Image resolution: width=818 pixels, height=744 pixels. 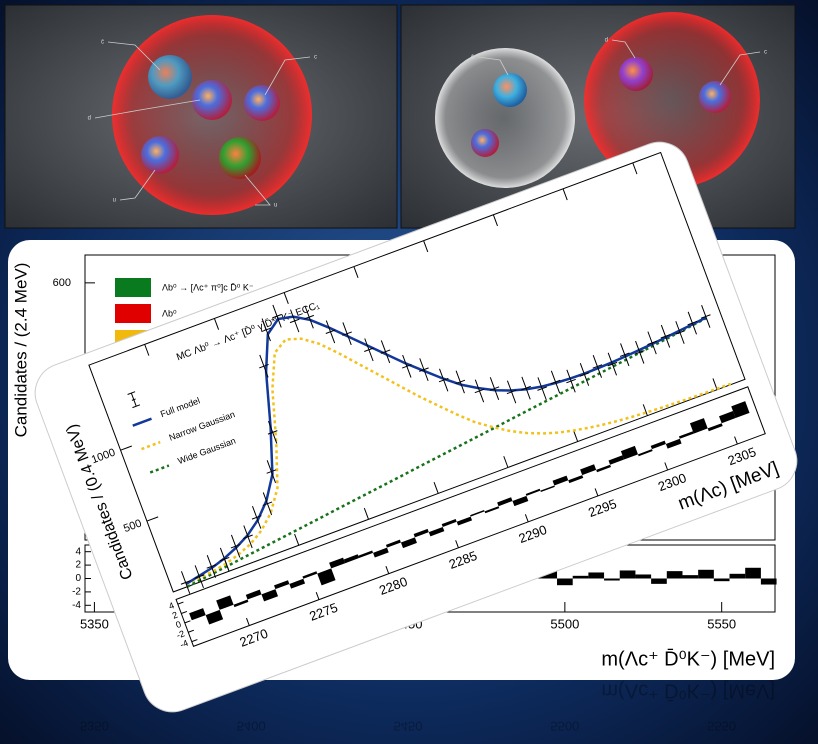 I want to click on quark-label: c, so click(x=315, y=58).